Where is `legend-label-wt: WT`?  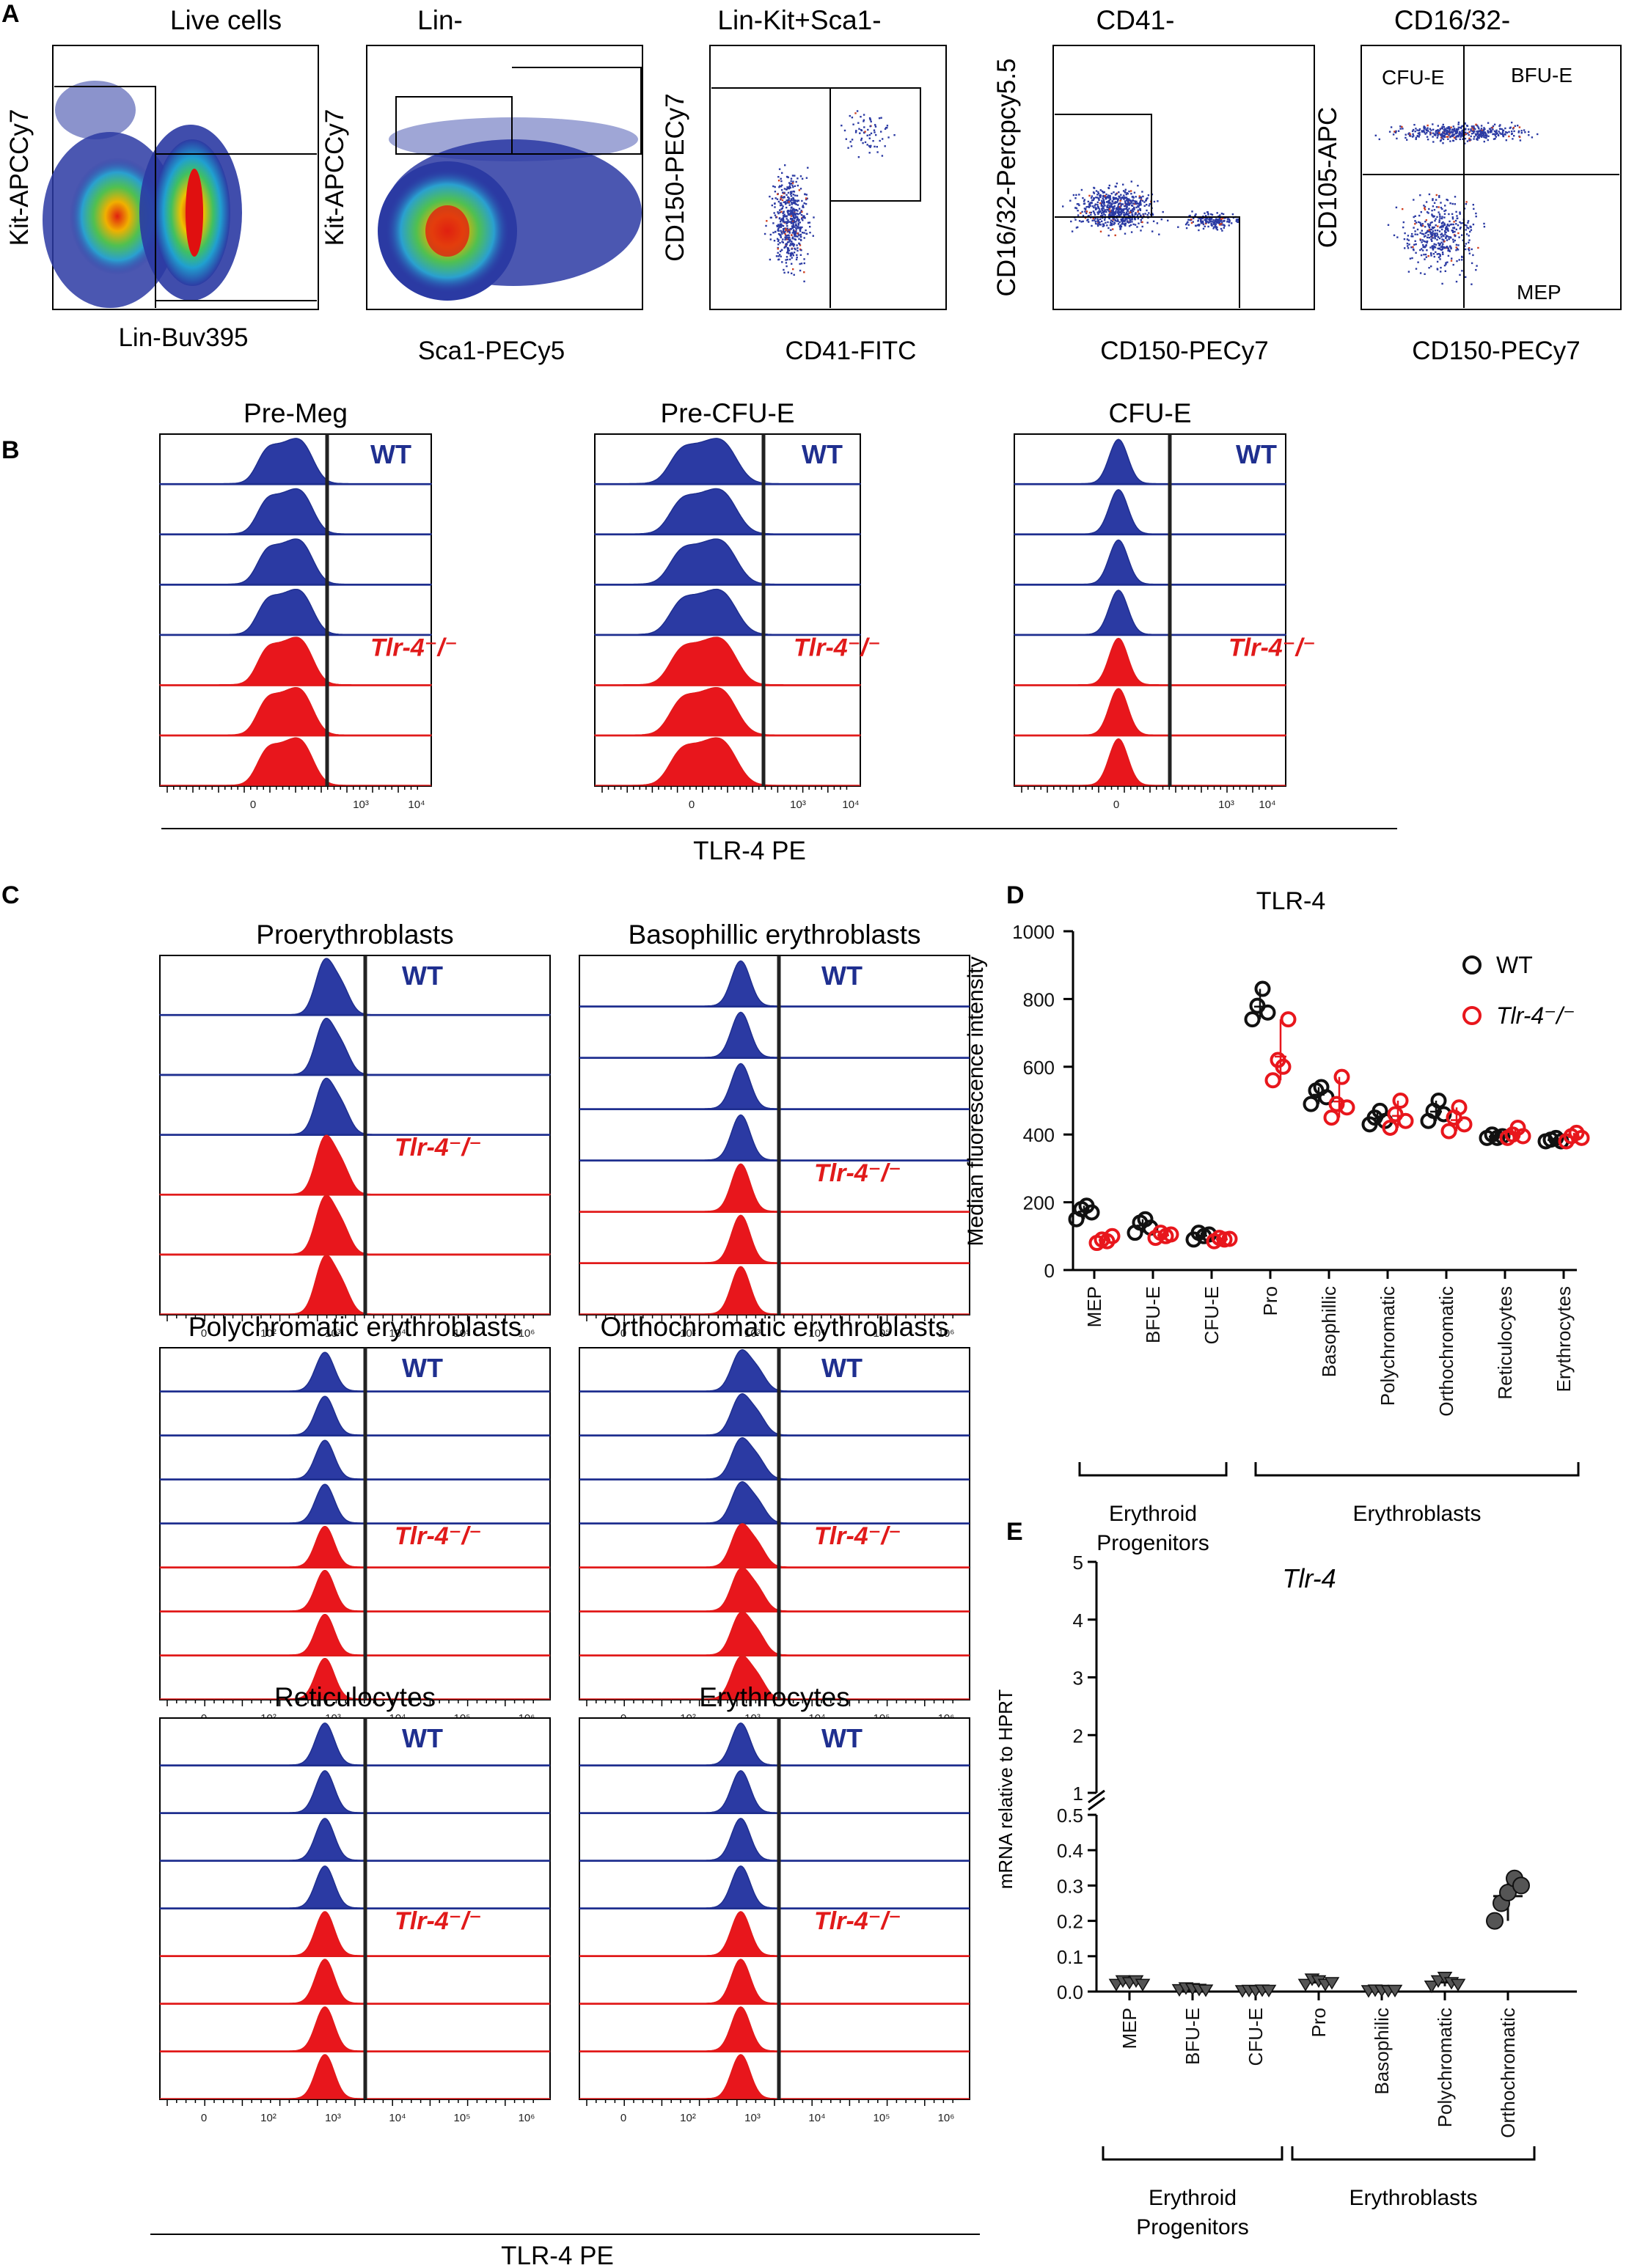 legend-label-wt: WT is located at coordinates (1515, 965).